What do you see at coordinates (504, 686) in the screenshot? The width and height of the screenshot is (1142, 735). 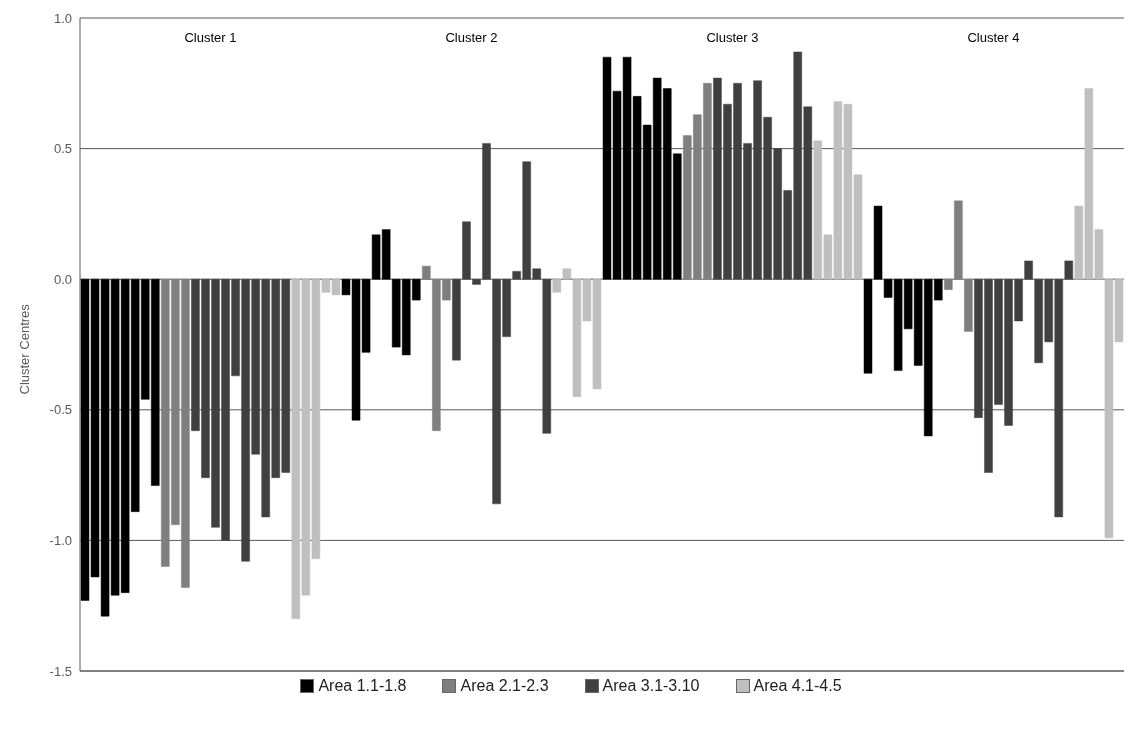 I see `legend-label: Area 2.1-2.3` at bounding box center [504, 686].